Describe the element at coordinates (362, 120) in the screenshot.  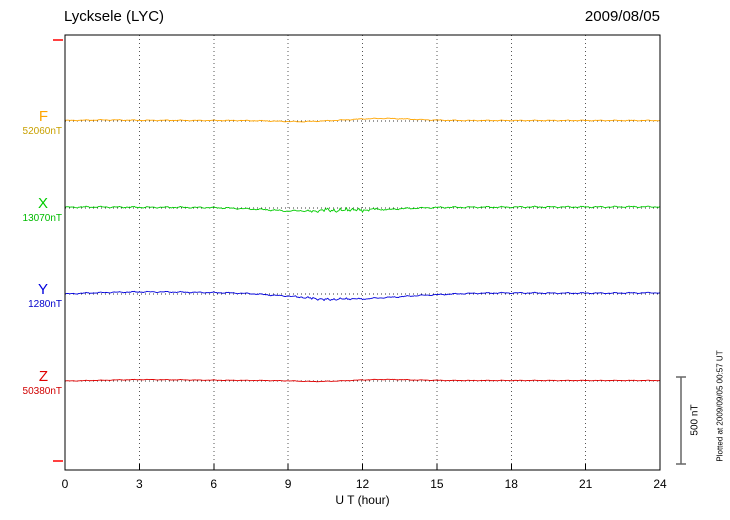
I see `trace-F` at that location.